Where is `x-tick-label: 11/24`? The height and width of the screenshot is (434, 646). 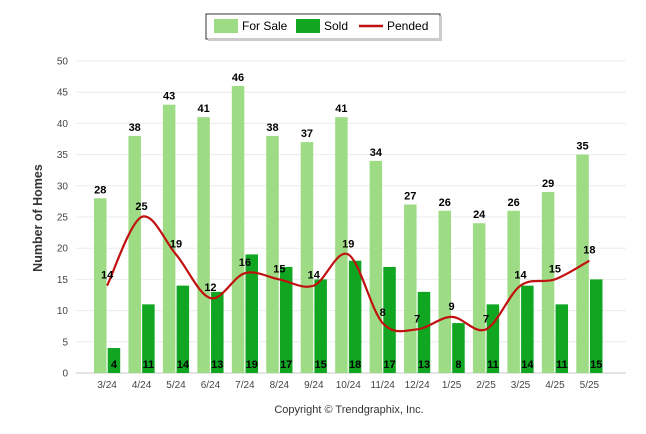 x-tick-label: 11/24 is located at coordinates (383, 385).